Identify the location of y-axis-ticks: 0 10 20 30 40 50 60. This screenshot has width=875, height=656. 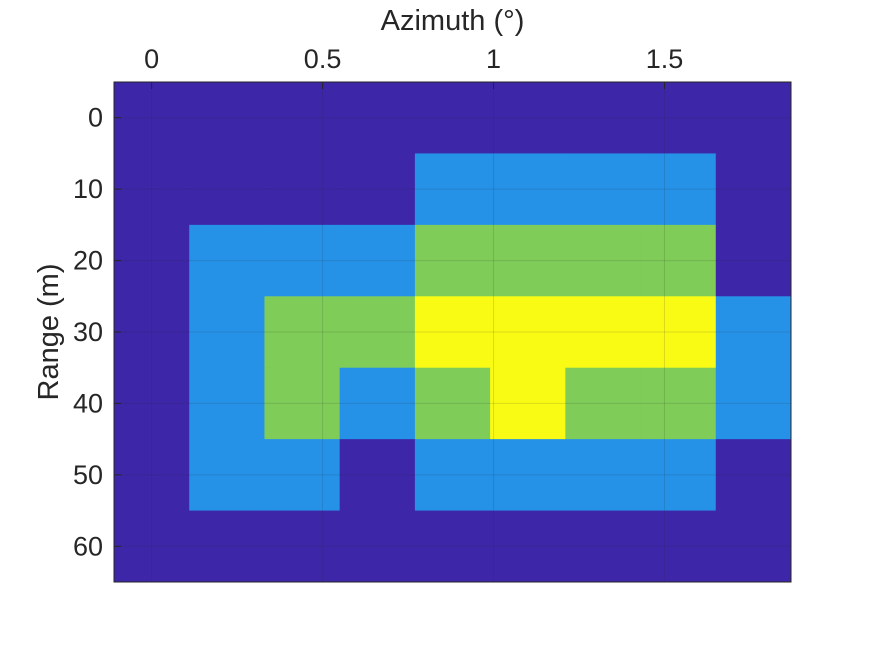
(97, 332).